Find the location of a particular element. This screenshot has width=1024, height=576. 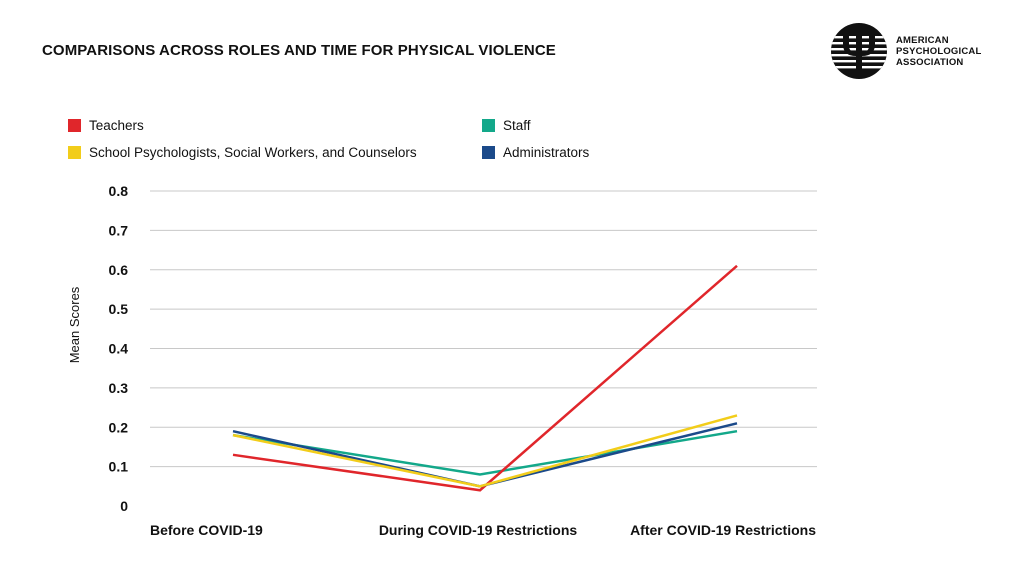

y-tick-label-0: 0 is located at coordinates (124, 506).